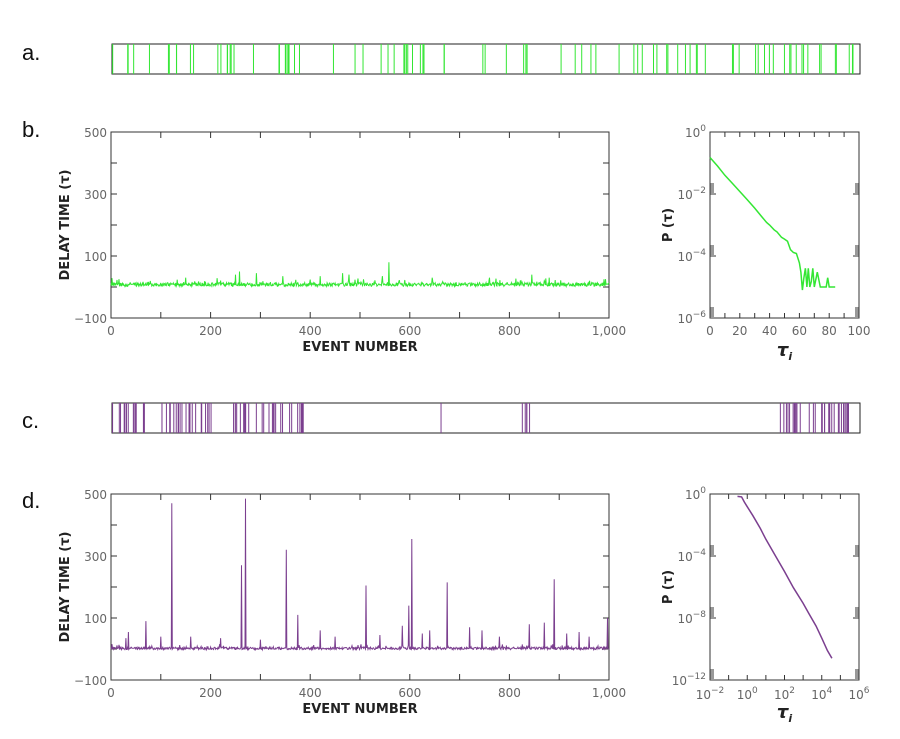 The width and height of the screenshot is (900, 739). I want to click on x-tick-label: 10⁶, so click(858, 694).